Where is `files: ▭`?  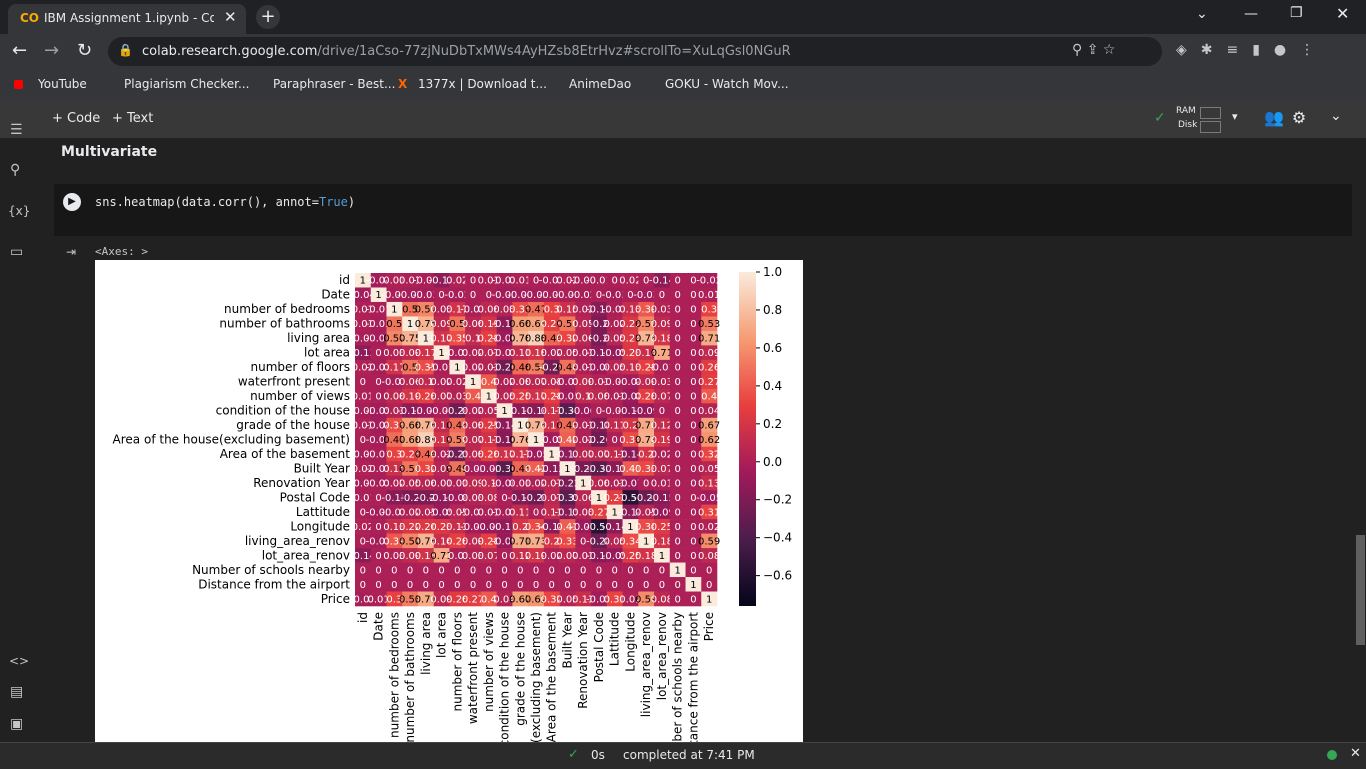 files: ▭ is located at coordinates (17, 252).